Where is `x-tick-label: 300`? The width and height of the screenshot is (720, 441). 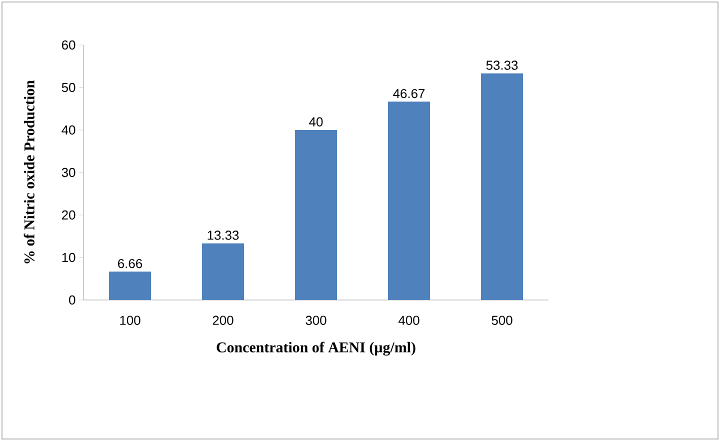
x-tick-label: 300 is located at coordinates (316, 320).